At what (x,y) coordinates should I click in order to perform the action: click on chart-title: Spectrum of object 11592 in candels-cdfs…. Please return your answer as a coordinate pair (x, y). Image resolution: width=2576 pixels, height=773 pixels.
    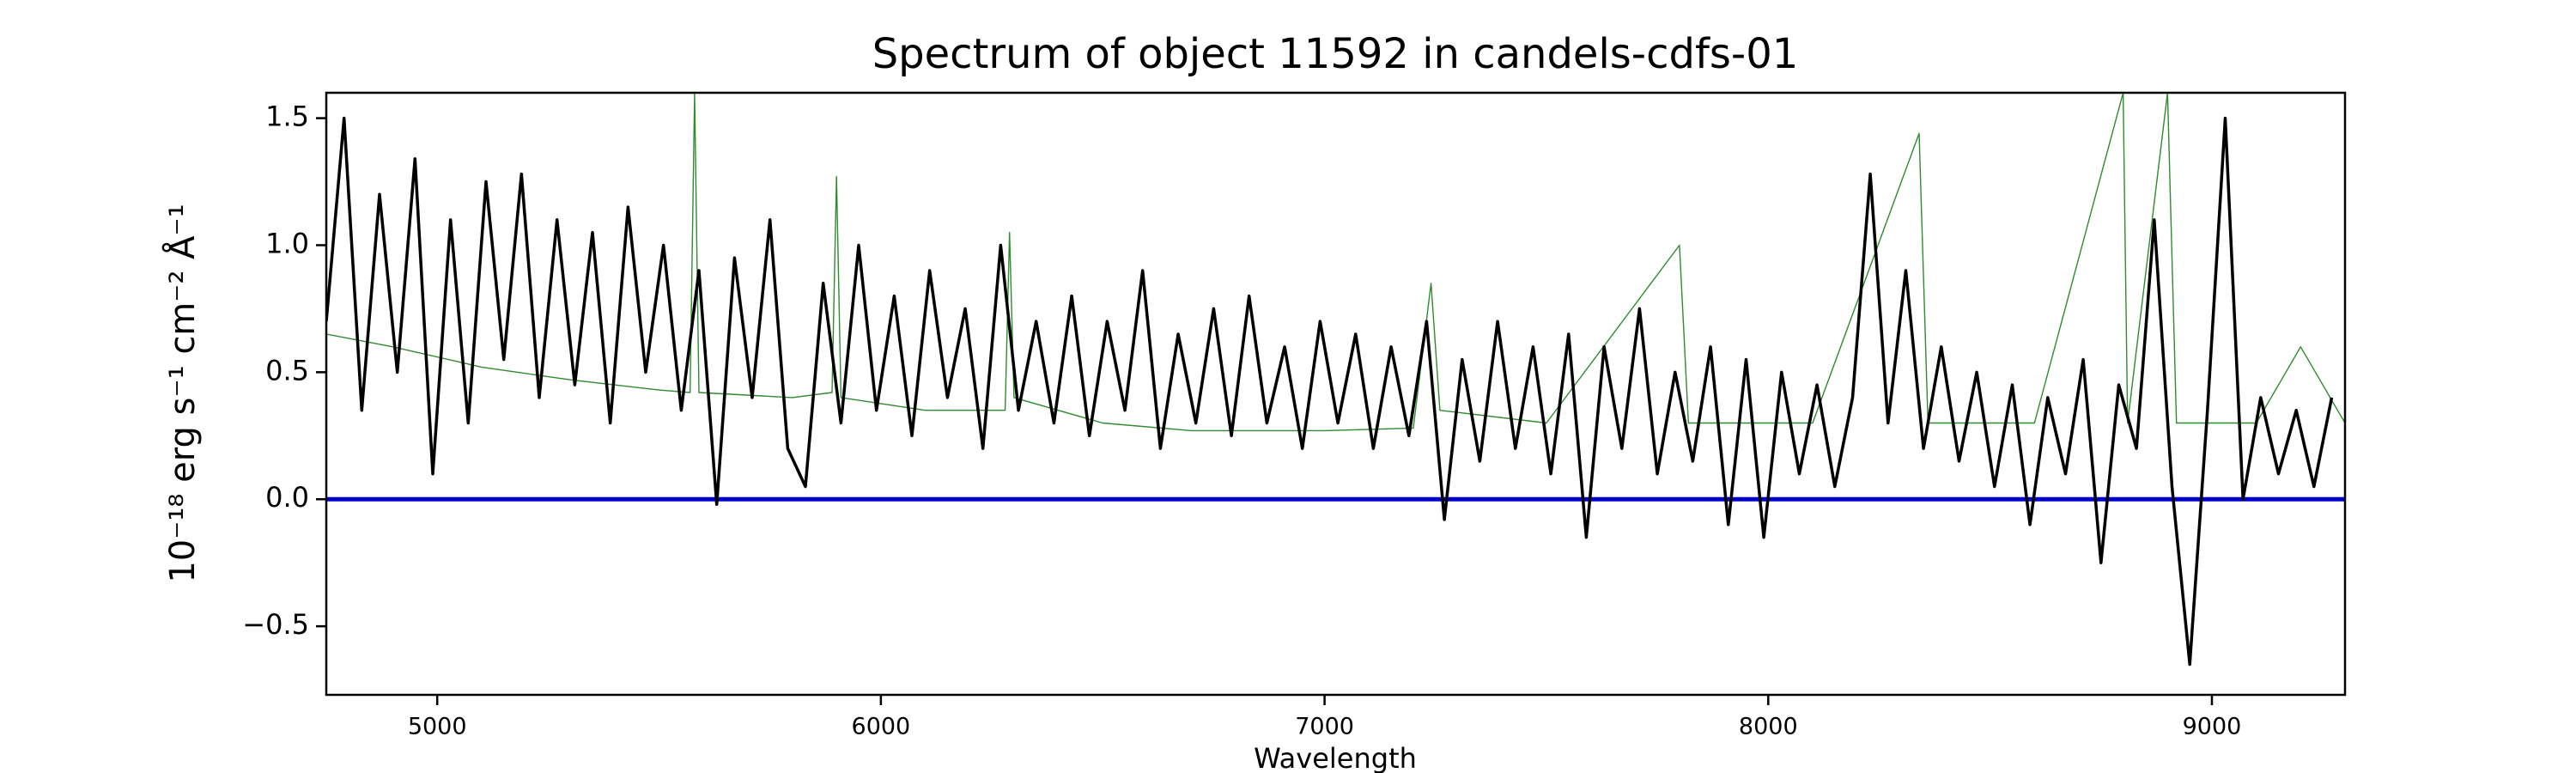
    Looking at the image, I should click on (1335, 54).